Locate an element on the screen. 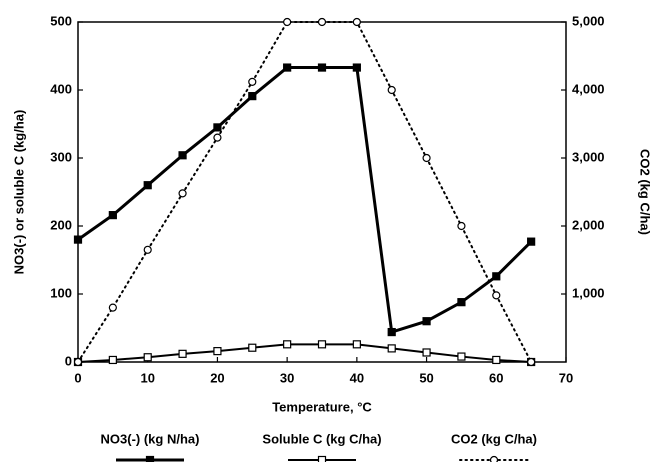  y2-tick-label: 3,000 is located at coordinates (588, 156).